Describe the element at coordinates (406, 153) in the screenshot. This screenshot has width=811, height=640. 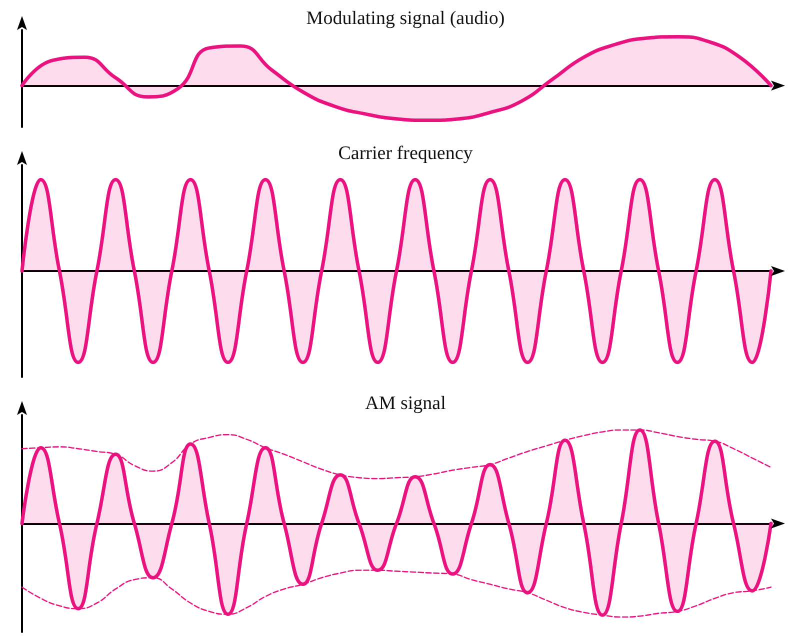
I see `chart-title: Carrier frequency` at that location.